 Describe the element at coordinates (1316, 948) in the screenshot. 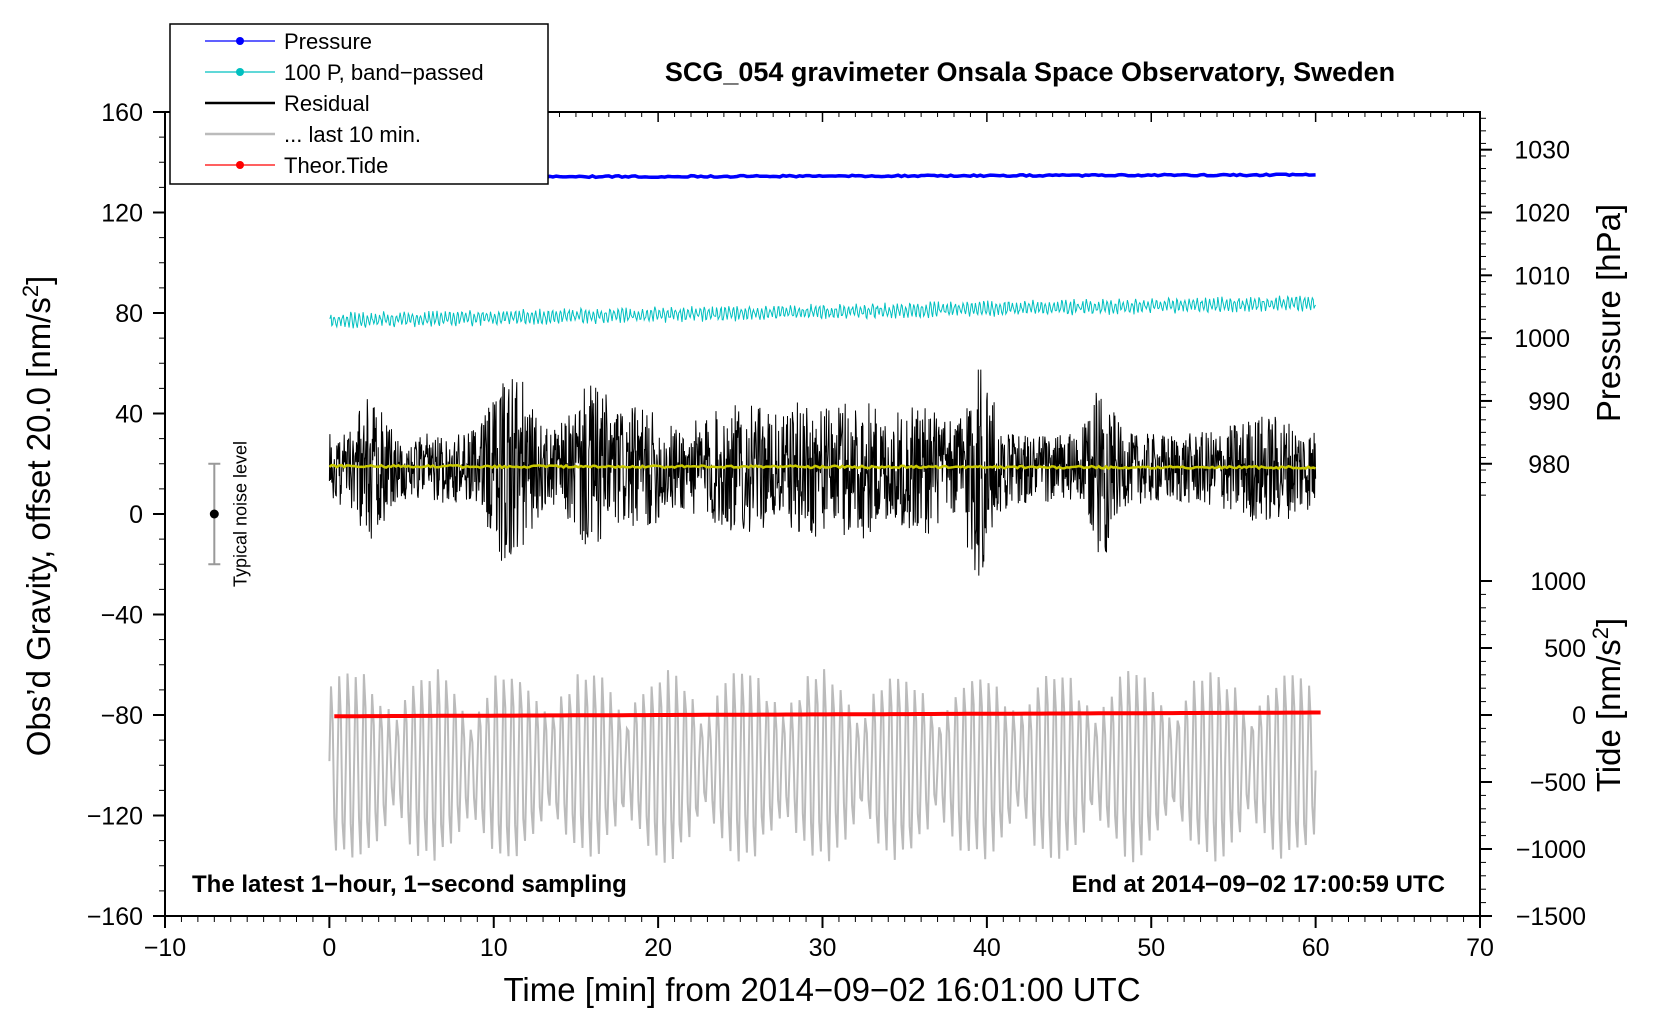

I see `x-tick-label: 60` at that location.